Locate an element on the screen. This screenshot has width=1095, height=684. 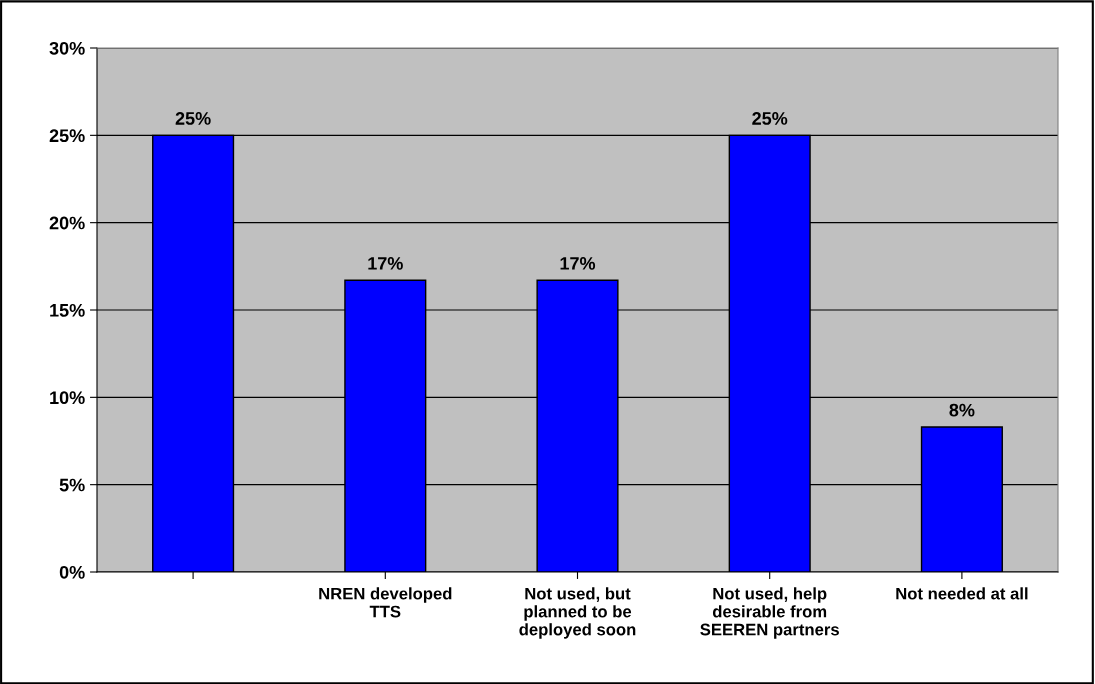
y-tick-label: 30% is located at coordinates (67, 48).